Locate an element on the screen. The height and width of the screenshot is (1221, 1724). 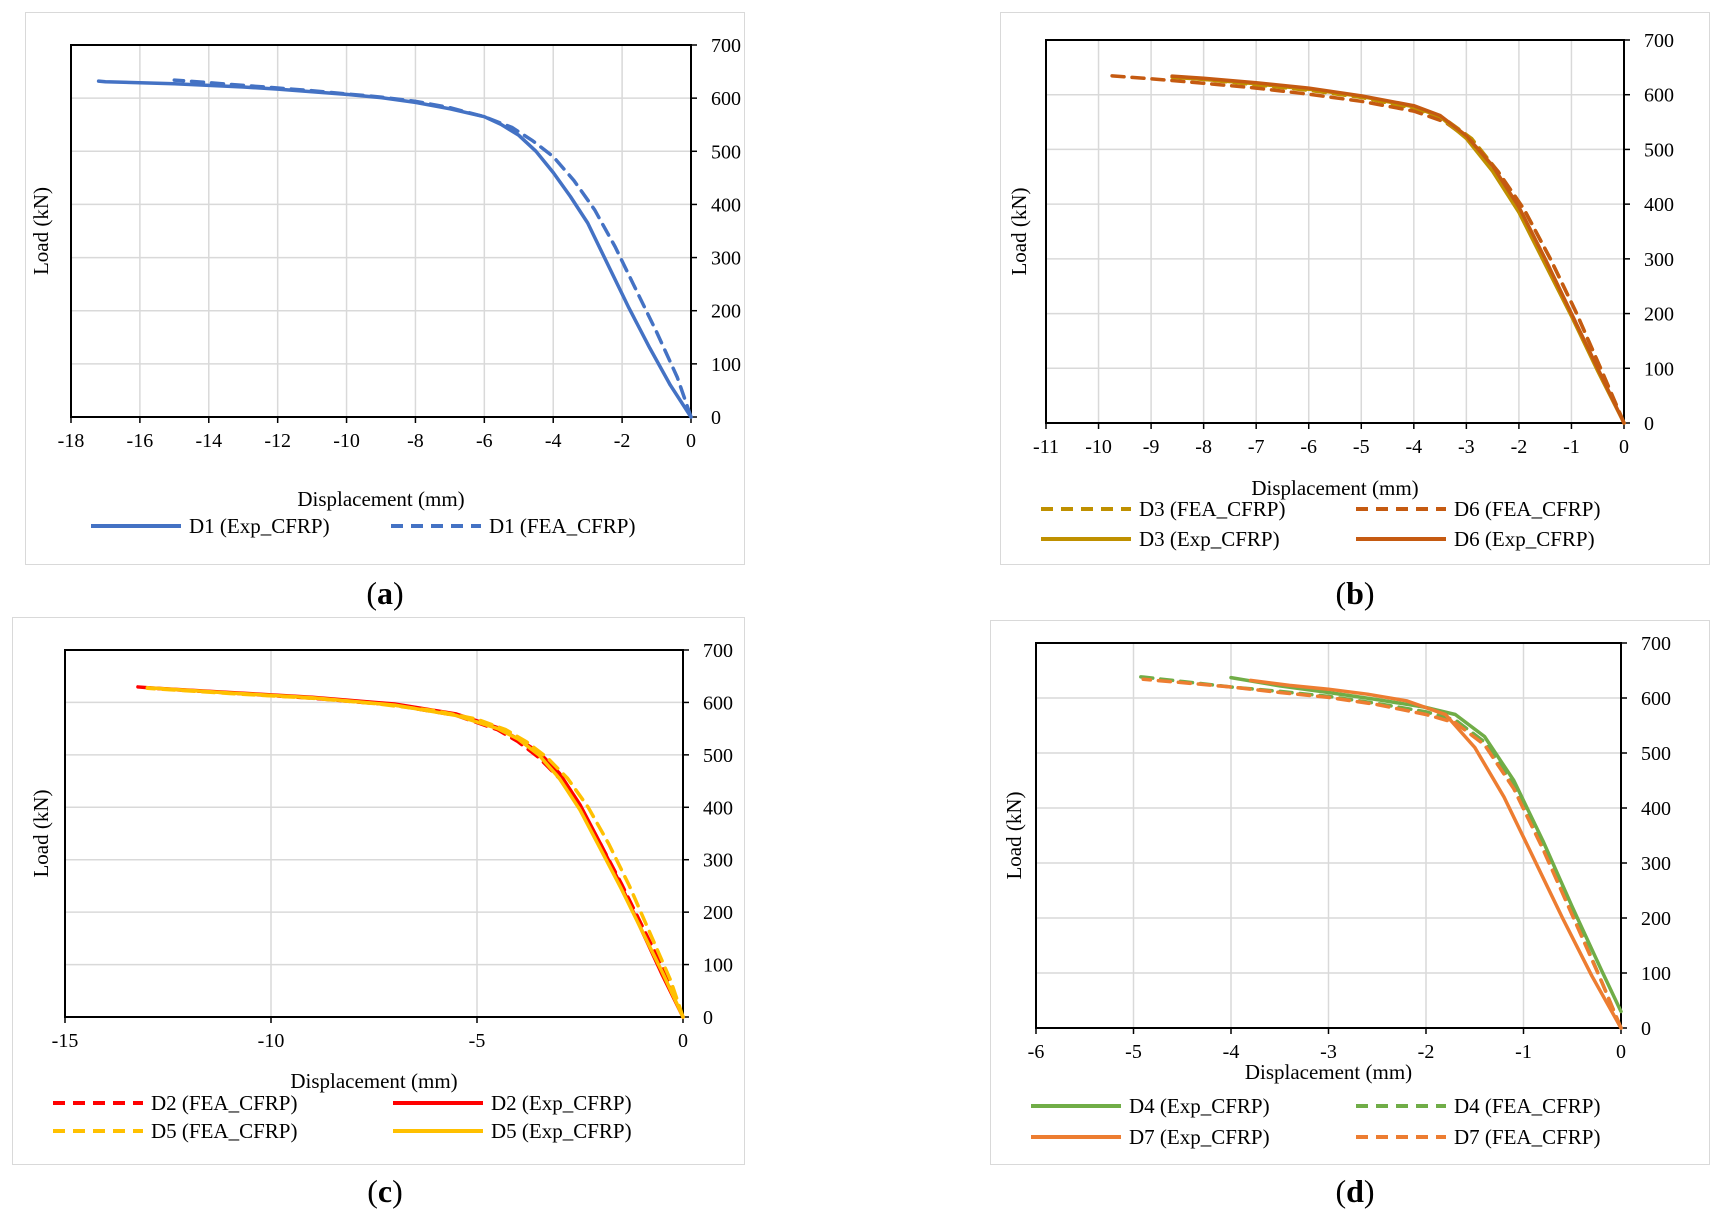
legend-label: D7 (Exp_CFRP) is located at coordinates (1199, 1137).